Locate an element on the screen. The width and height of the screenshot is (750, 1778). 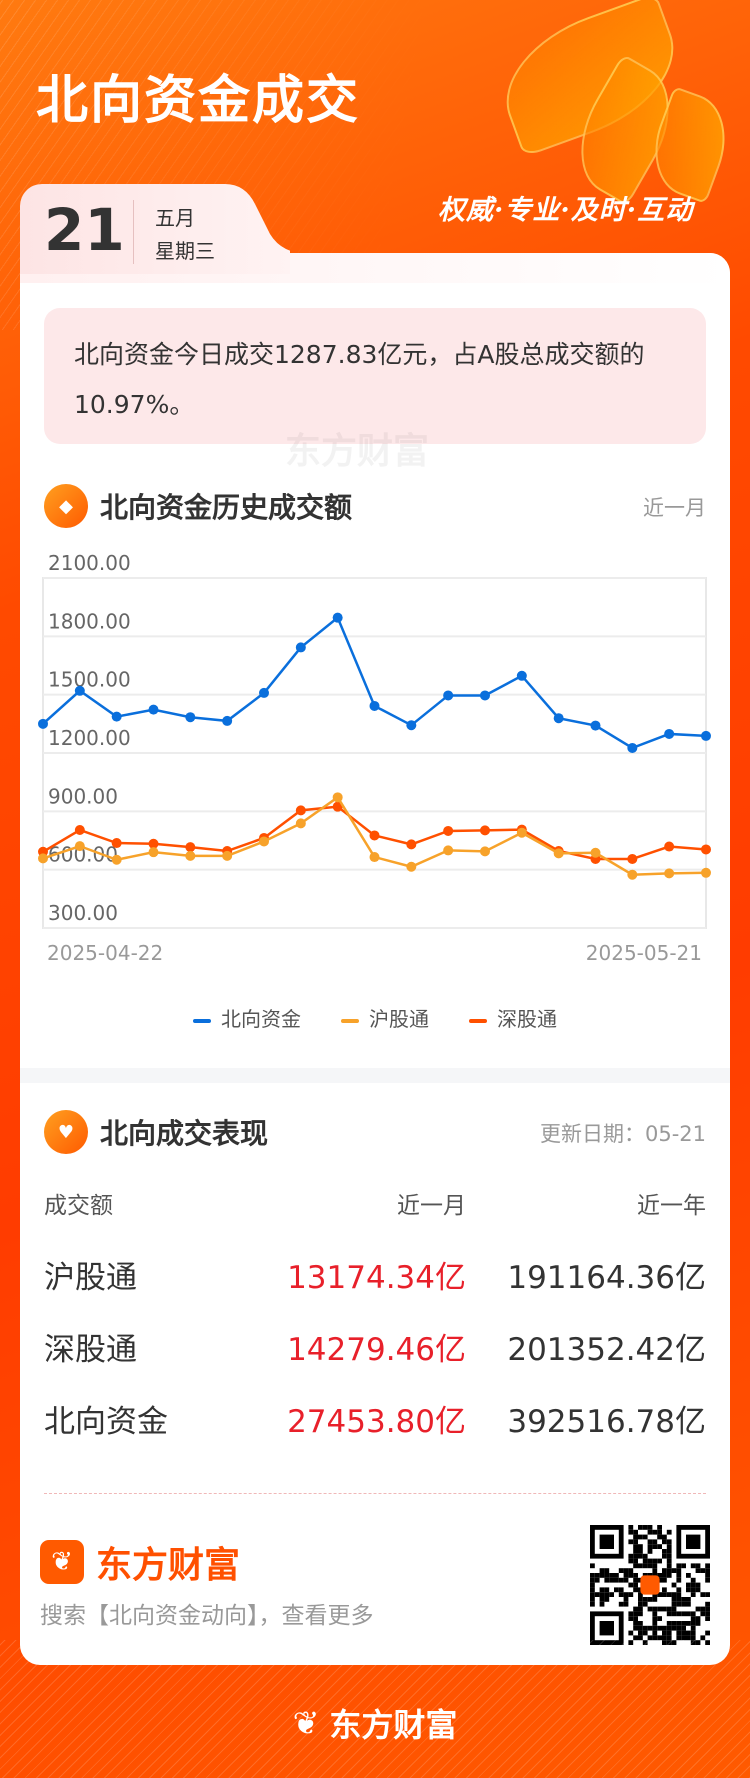
legend-item-northbound: 北向资金 is located at coordinates (247, 1017).